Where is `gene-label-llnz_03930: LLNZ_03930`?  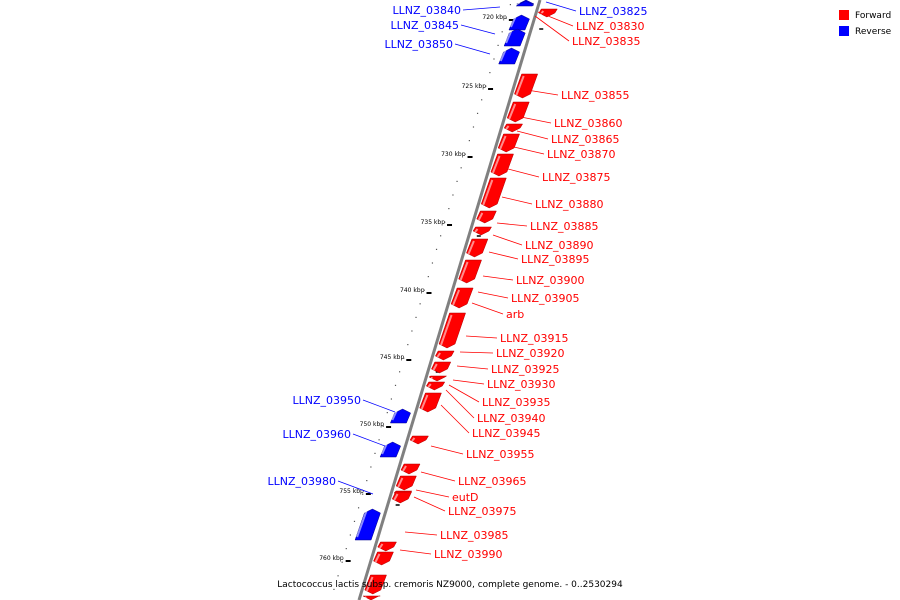
gene-label-llnz_03930: LLNZ_03930 is located at coordinates (521, 384).